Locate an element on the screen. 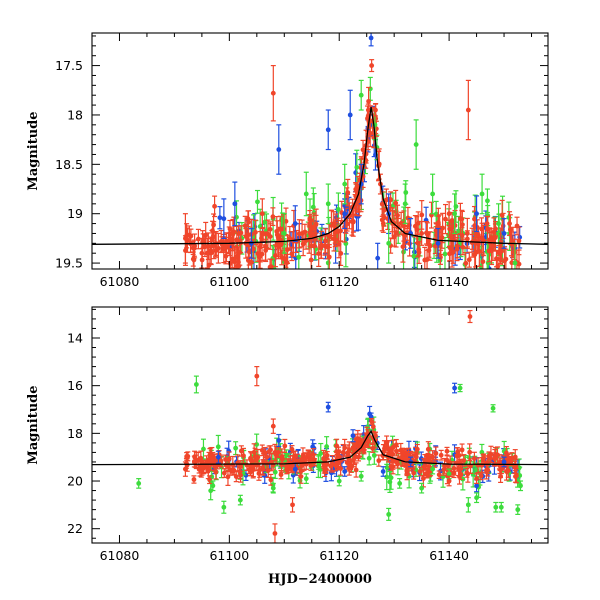 This screenshot has height=600, width=600. y-tick-label: 22 is located at coordinates (75, 528).